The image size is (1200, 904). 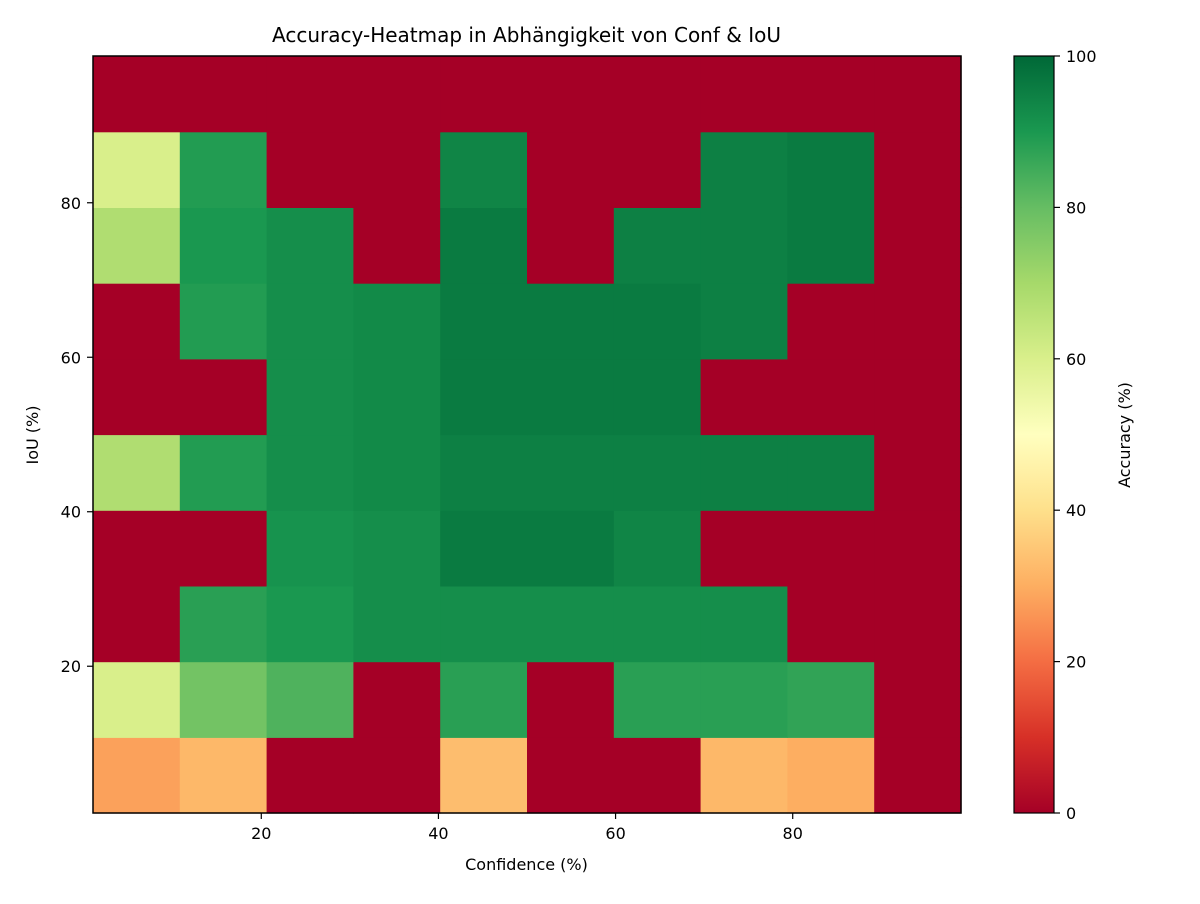 What do you see at coordinates (261, 833) in the screenshot?
I see `x-tick-label: 20` at bounding box center [261, 833].